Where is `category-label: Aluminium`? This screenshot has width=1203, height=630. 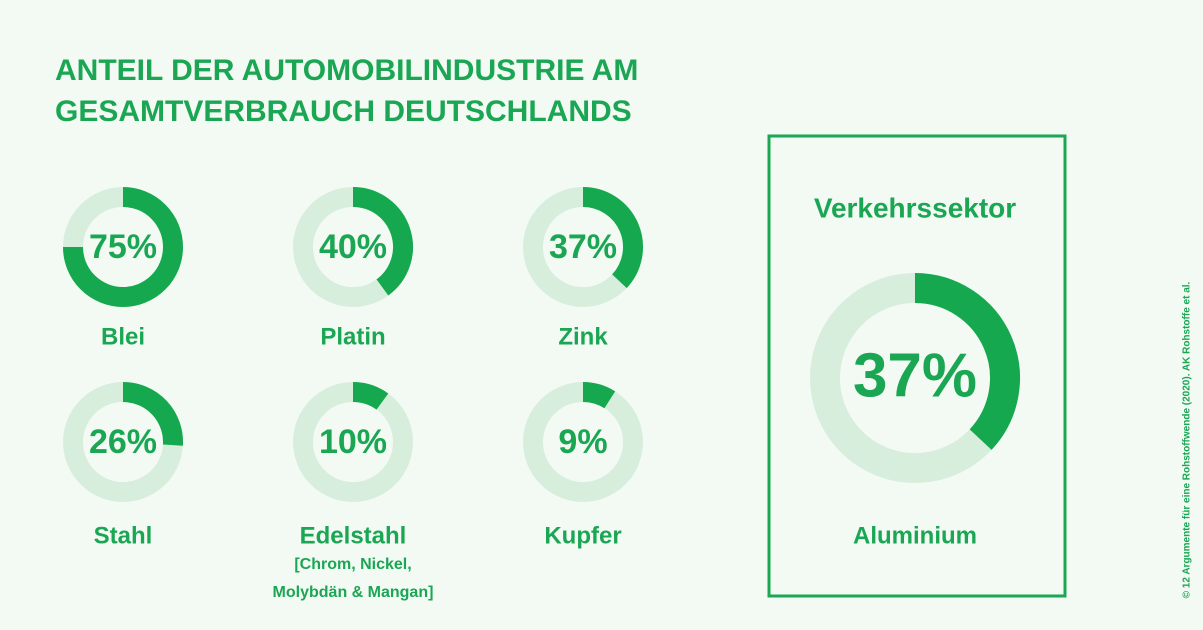 category-label: Aluminium is located at coordinates (915, 535).